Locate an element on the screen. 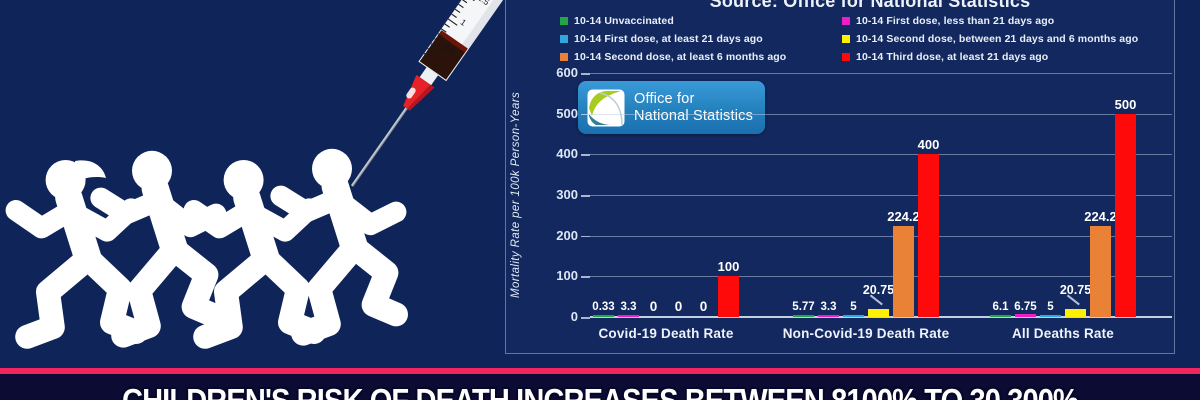 The width and height of the screenshot is (1200, 400). legend-swatch-green is located at coordinates (564, 21).